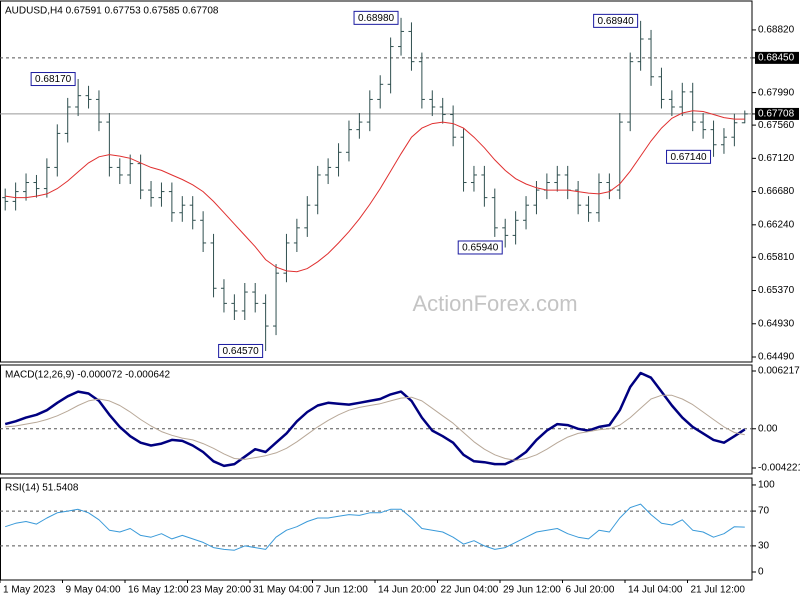 The height and width of the screenshot is (600, 800). Describe the element at coordinates (718, 590) in the screenshot. I see `x-tick-label: 21 Jul 12:00` at that location.